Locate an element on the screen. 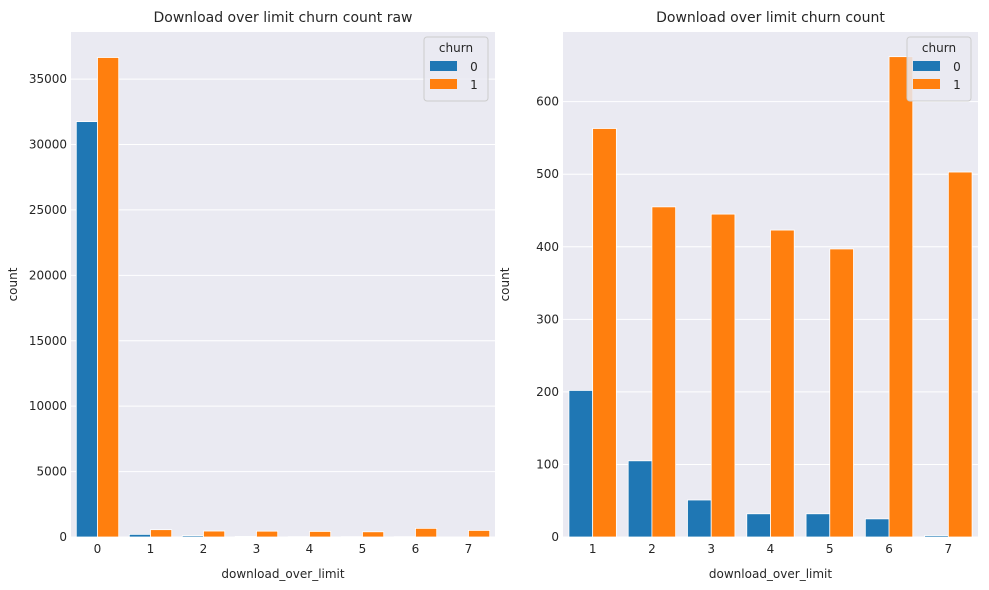 The width and height of the screenshot is (989, 590). y-tick-label: 500 is located at coordinates (547, 174).